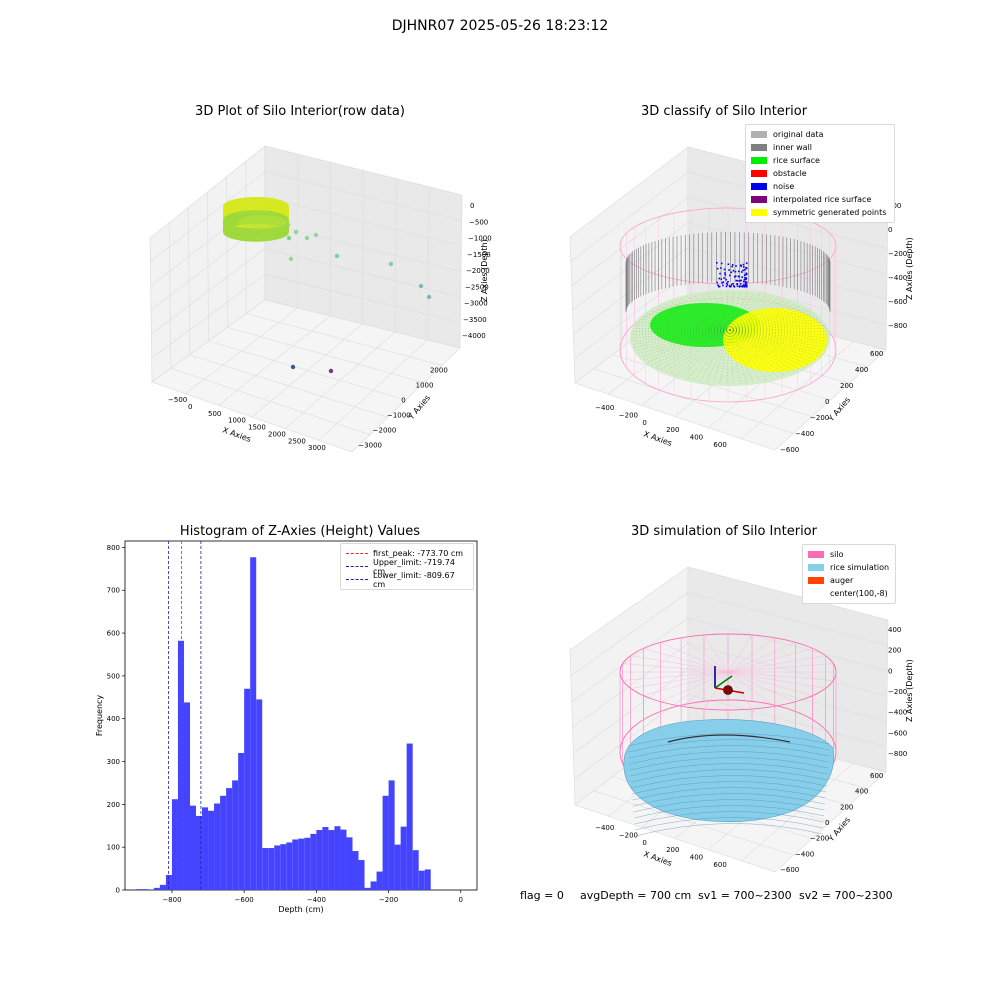  I want to click on legend-entry: Lower_limit: -809.67 cm, so click(407, 580).